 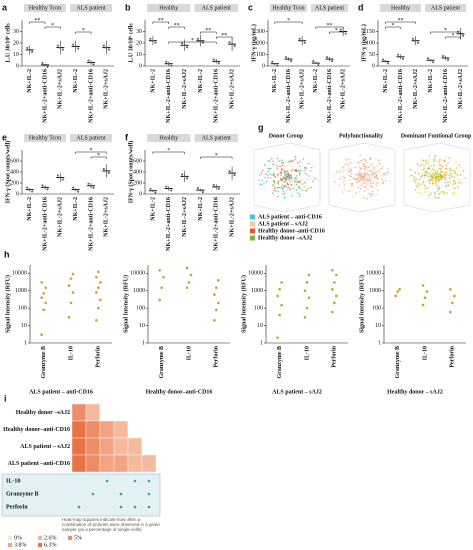 I want to click on x-tick-label: NK+IL-2+anti-CD16, so click(x=217, y=96).